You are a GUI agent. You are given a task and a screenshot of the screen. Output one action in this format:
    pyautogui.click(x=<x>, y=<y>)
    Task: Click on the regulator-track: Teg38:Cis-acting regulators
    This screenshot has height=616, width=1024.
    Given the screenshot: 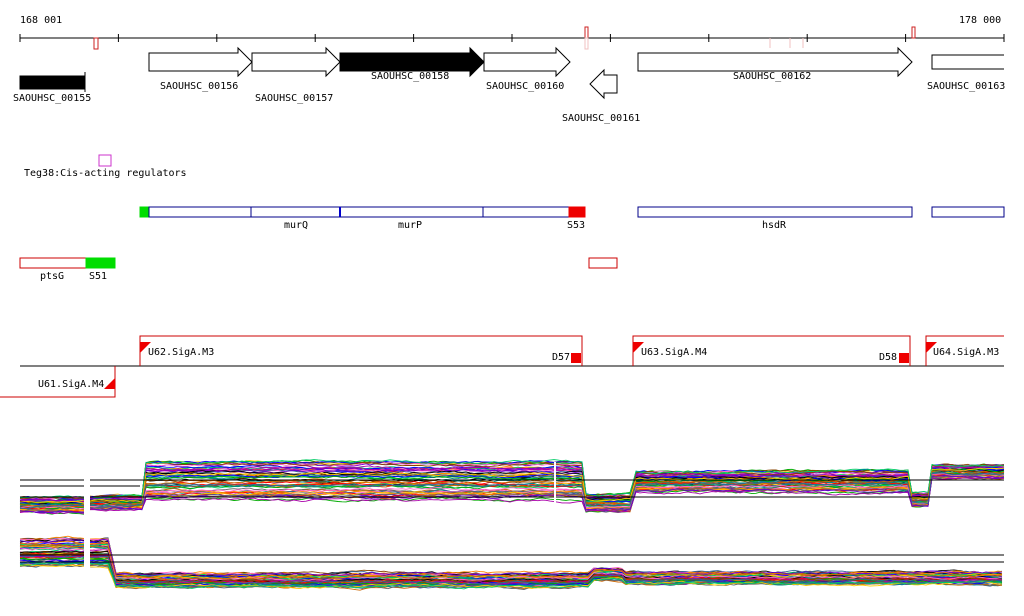 What is the action you would take?
    pyautogui.click(x=105, y=166)
    